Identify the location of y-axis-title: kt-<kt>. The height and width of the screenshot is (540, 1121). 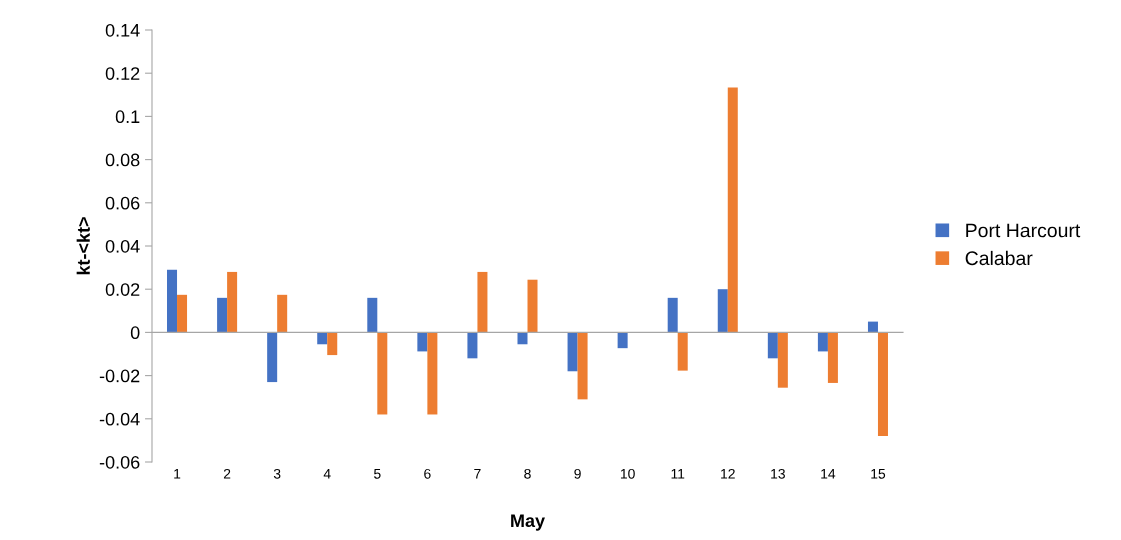
(83, 246).